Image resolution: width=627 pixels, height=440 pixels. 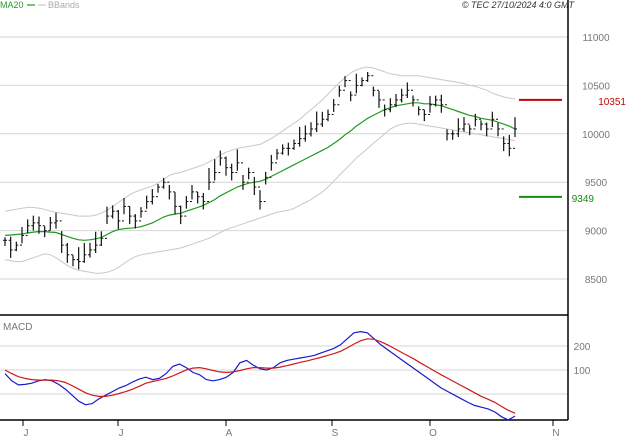 What do you see at coordinates (64, 5) in the screenshot?
I see `bbands-legend-label: BBands` at bounding box center [64, 5].